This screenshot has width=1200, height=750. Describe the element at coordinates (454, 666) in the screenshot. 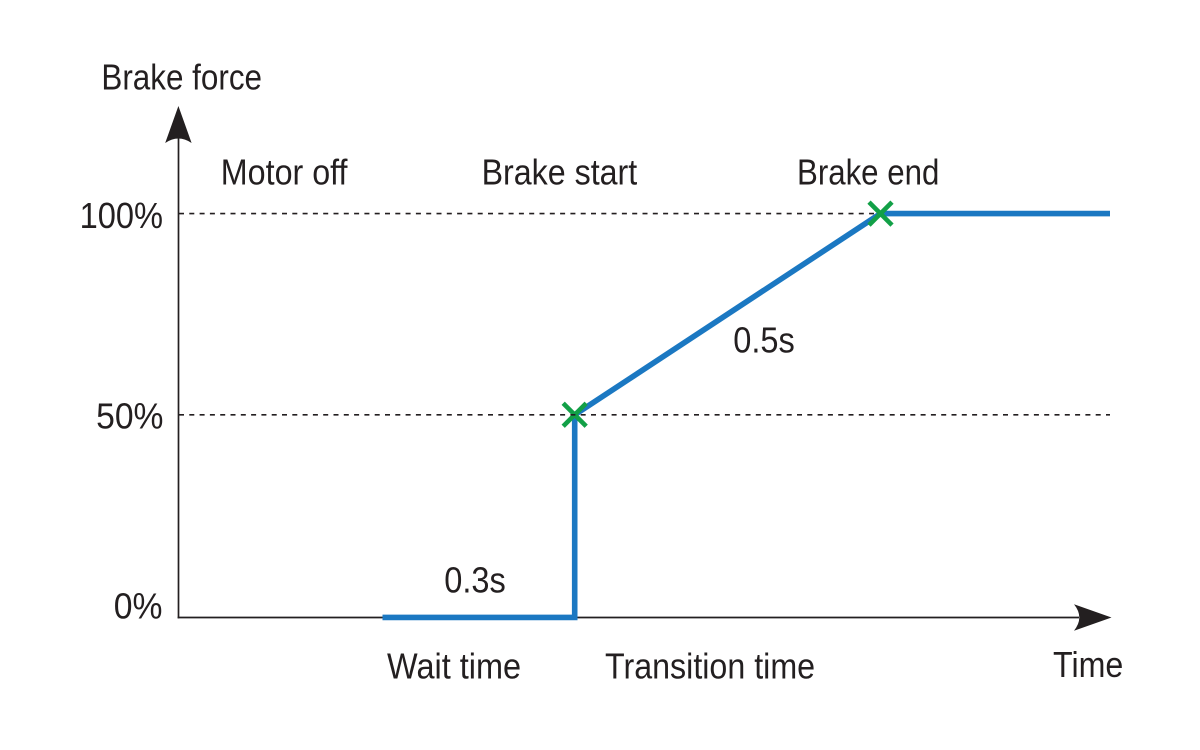

I see `svg-text: Wait time` at that location.